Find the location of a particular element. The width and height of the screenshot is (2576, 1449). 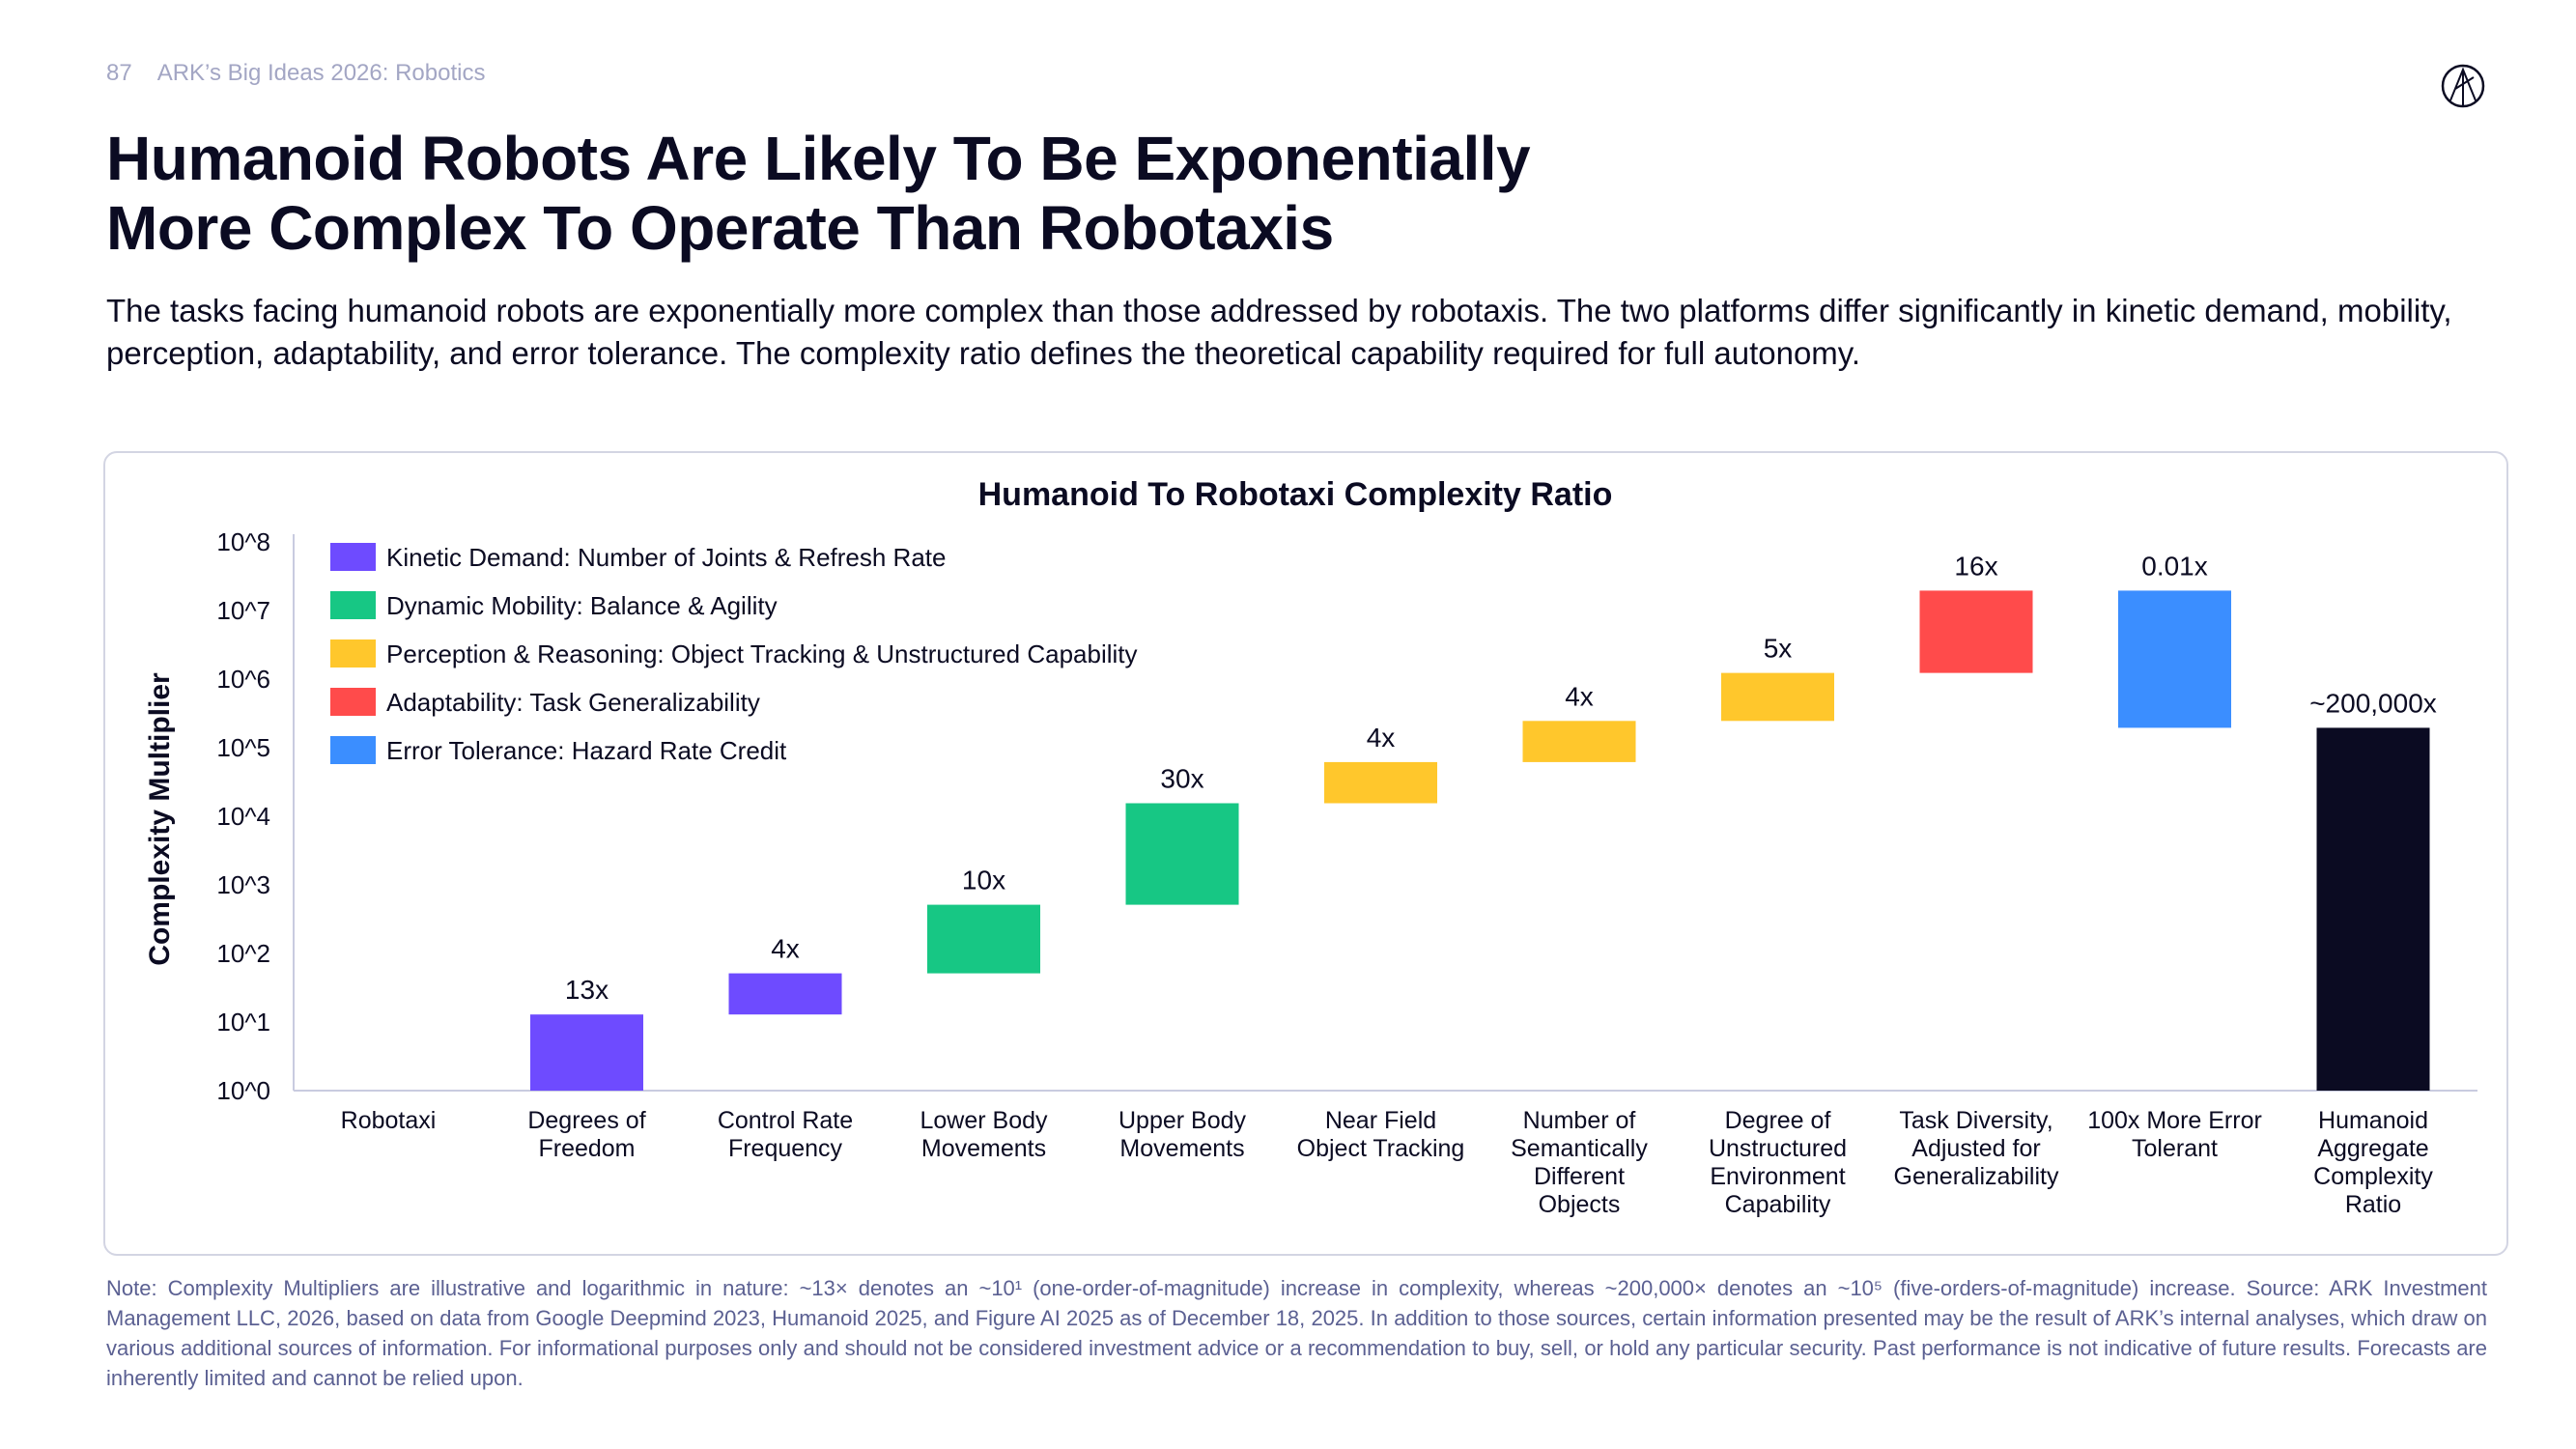

legend-swatch-mobility is located at coordinates (353, 605).